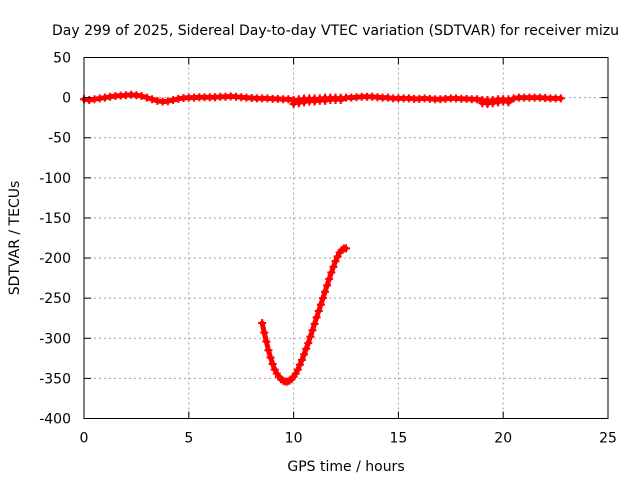 This screenshot has height=480, width=640. What do you see at coordinates (503, 439) in the screenshot?
I see `x-tick-label: 20` at bounding box center [503, 439].